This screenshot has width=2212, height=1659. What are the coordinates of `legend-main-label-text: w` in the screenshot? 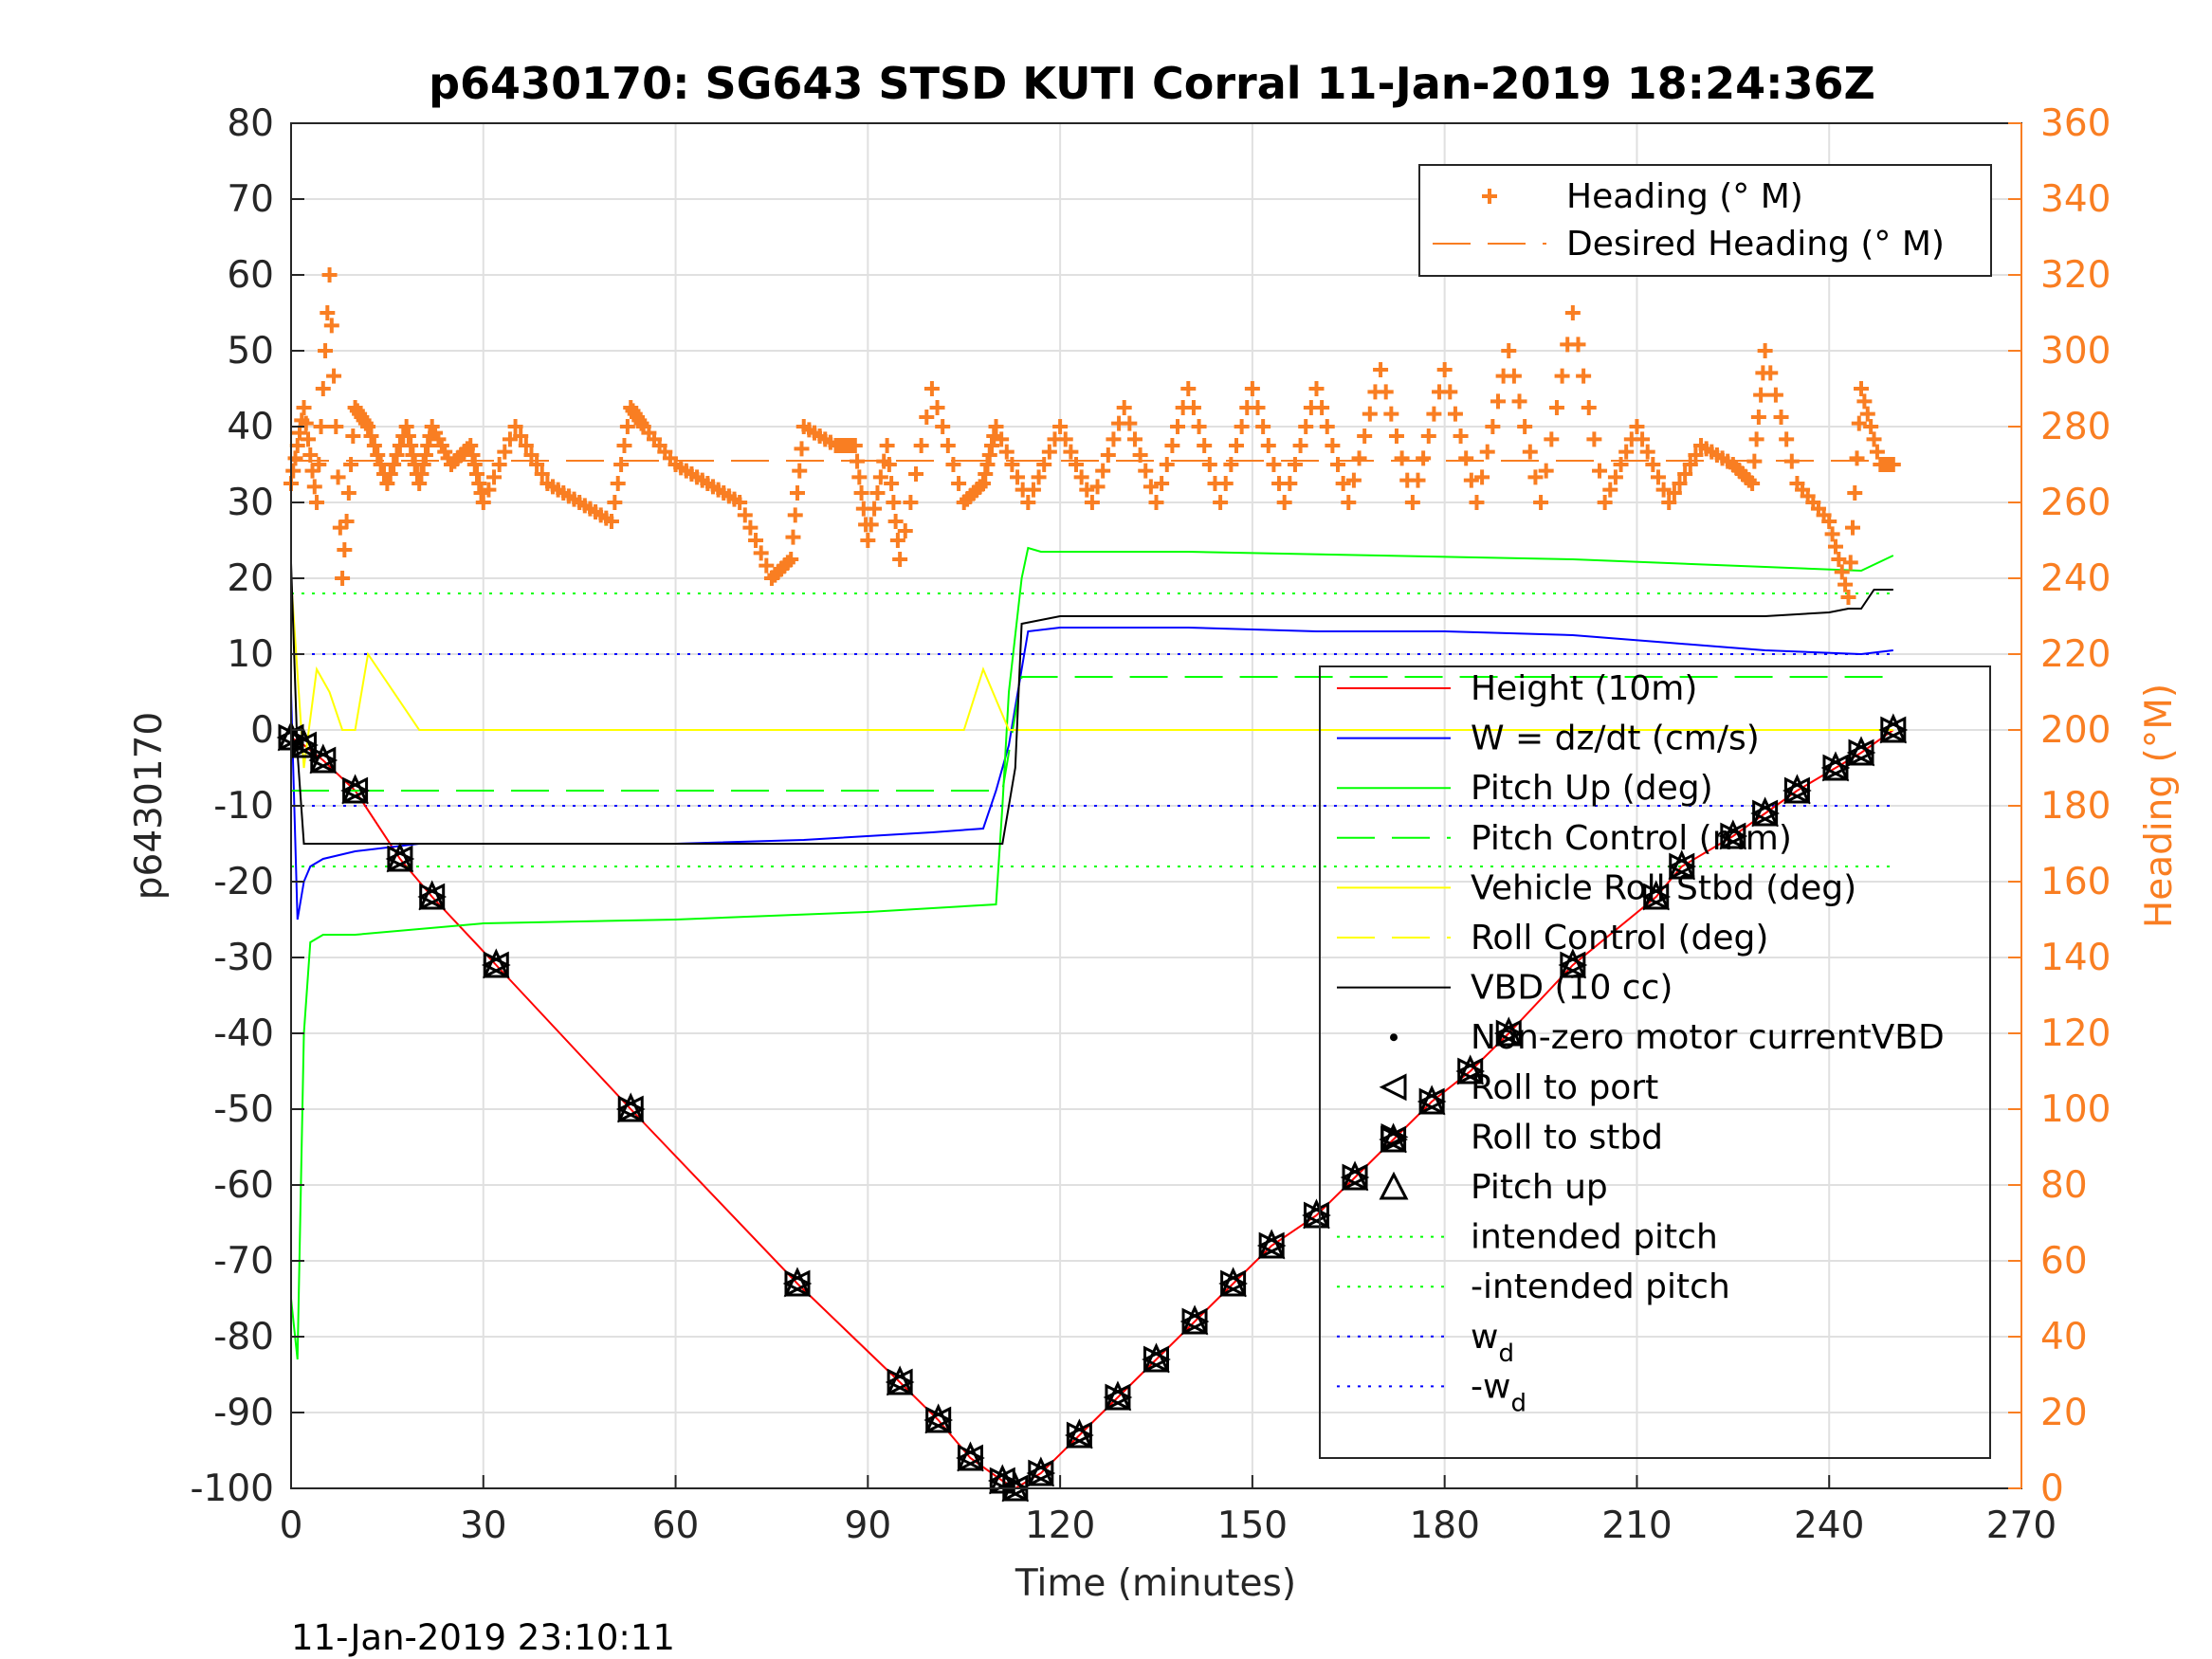 It's located at (1484, 1337).